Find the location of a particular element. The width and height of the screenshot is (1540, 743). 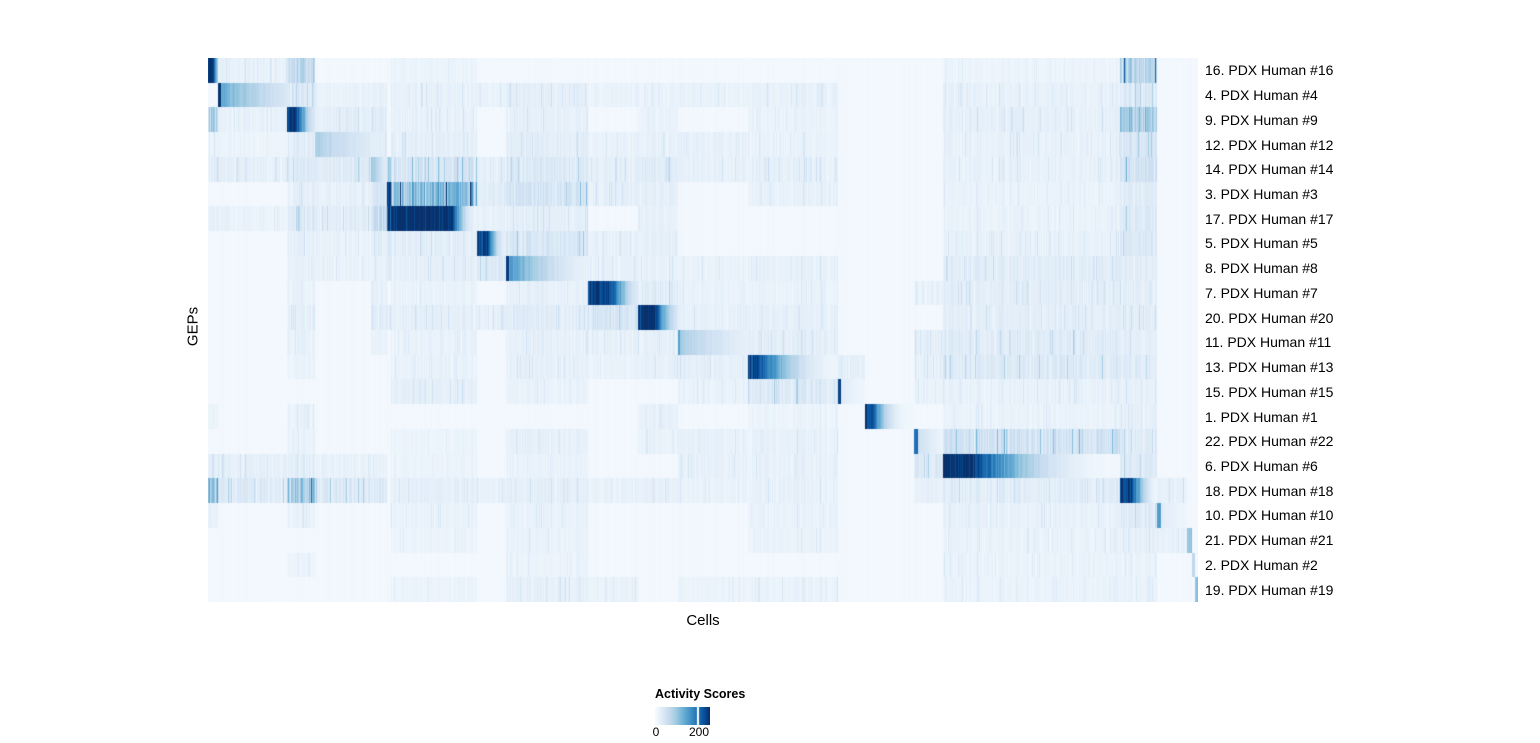

row-label-17: 17. PDX Human #17 is located at coordinates (1269, 218).